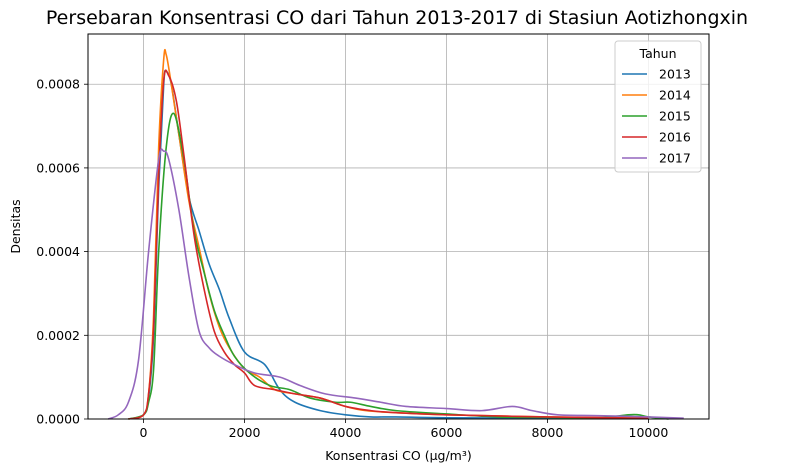 Image resolution: width=792 pixels, height=472 pixels. I want to click on y-axis-ticks: 0.0000 0.0002 0.0004 0.0006 0.0008, so click(62, 252).